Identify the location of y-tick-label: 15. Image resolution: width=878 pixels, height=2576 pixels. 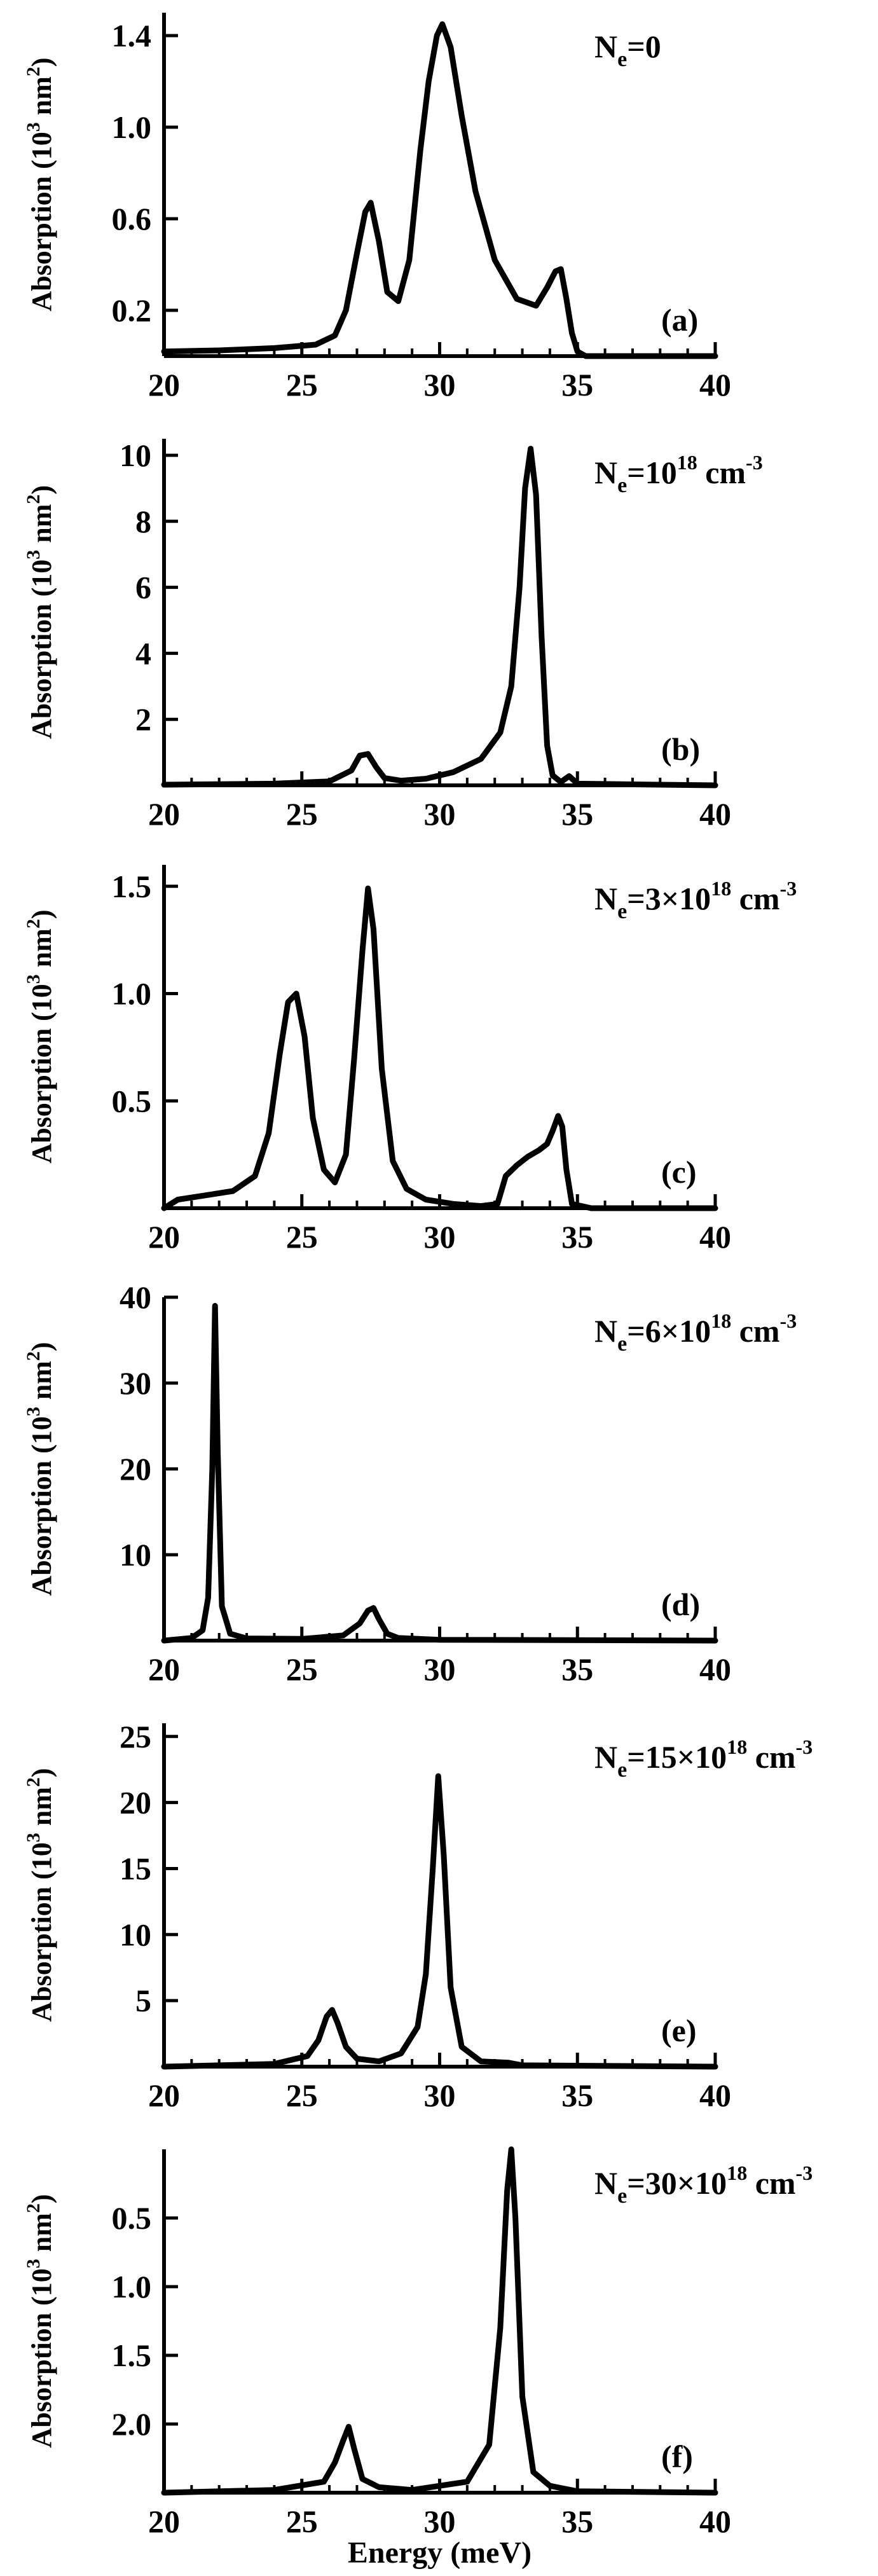
(135, 1868).